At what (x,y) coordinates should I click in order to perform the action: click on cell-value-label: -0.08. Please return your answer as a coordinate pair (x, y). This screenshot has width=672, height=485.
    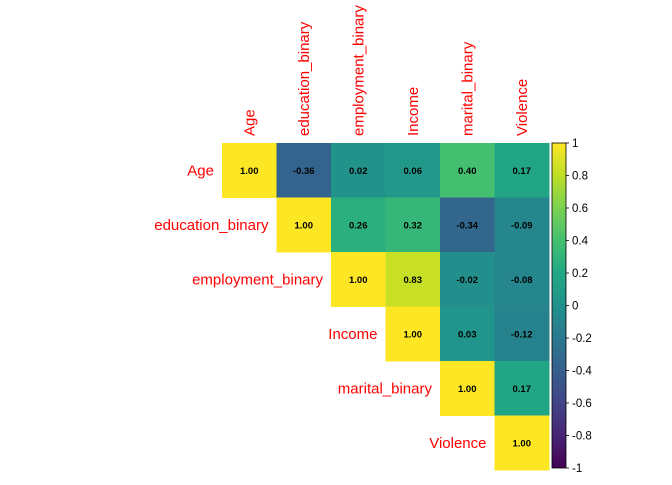
    Looking at the image, I should click on (522, 280).